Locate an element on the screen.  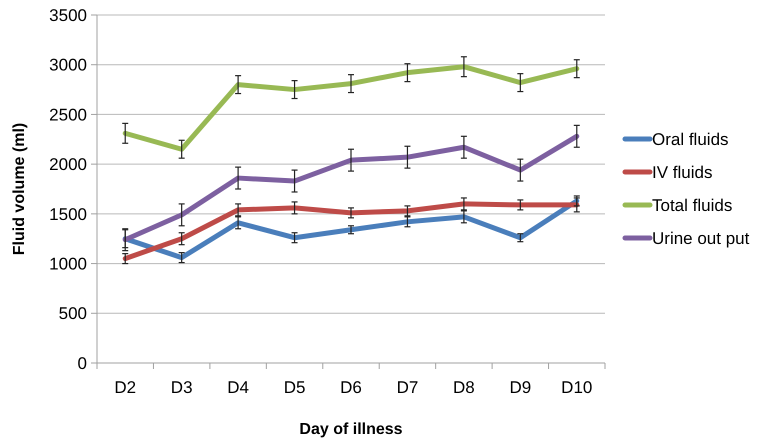
y-tick-label: 2500 is located at coordinates (68, 114).